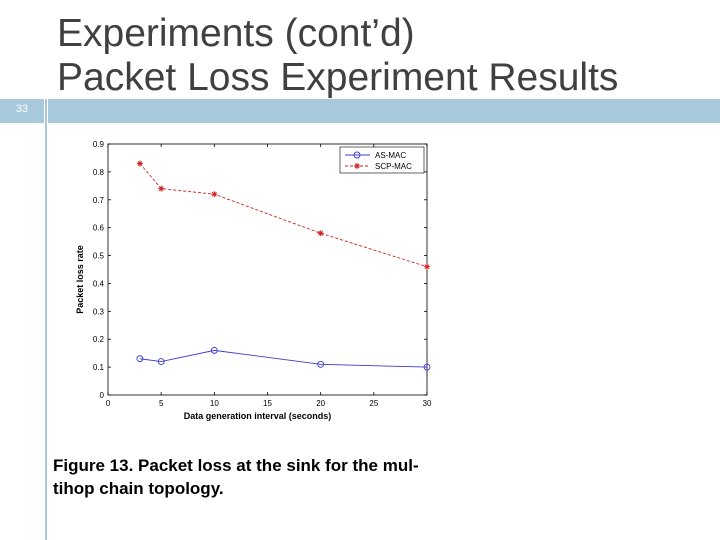 The image size is (720, 540). Describe the element at coordinates (99, 228) in the screenshot. I see `y-tick-label: 0.6` at that location.